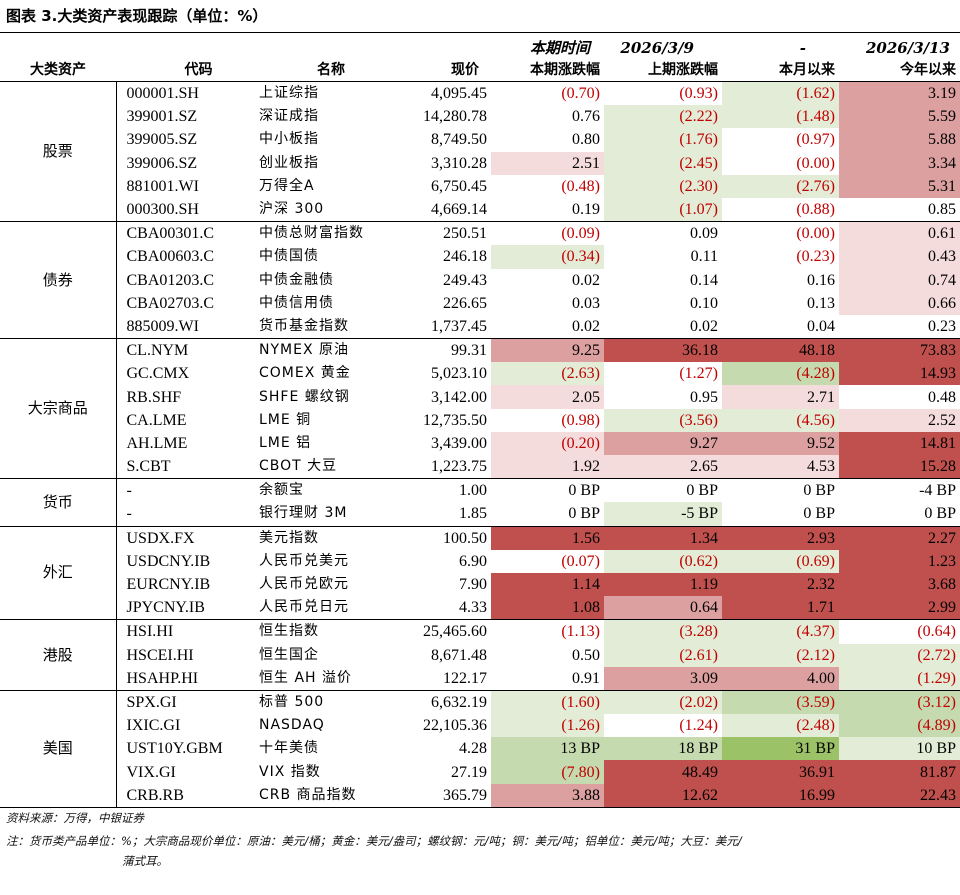  I want to click on asset-code: CA.LME, so click(156, 420).